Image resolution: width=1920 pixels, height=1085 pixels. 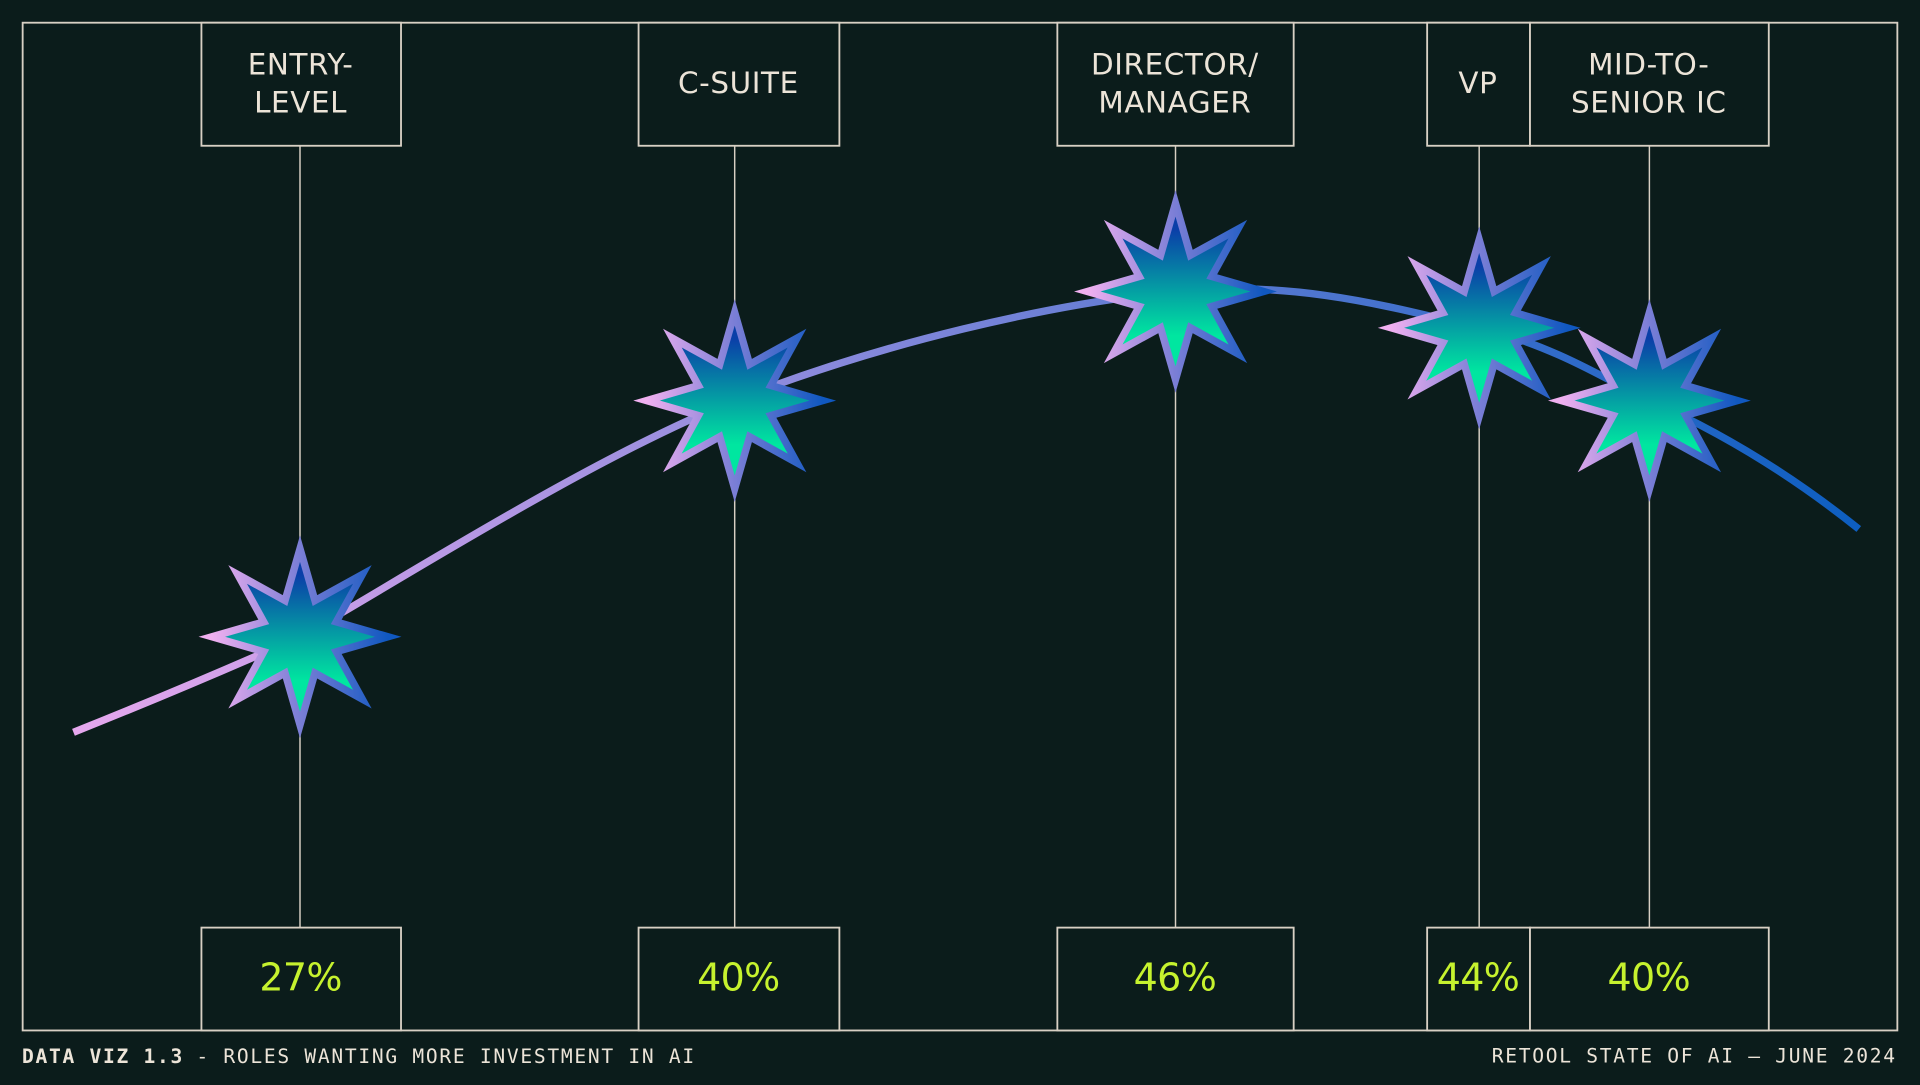 I want to click on category-label: DIRECTOR/ MANAGER, so click(x=1175, y=83).